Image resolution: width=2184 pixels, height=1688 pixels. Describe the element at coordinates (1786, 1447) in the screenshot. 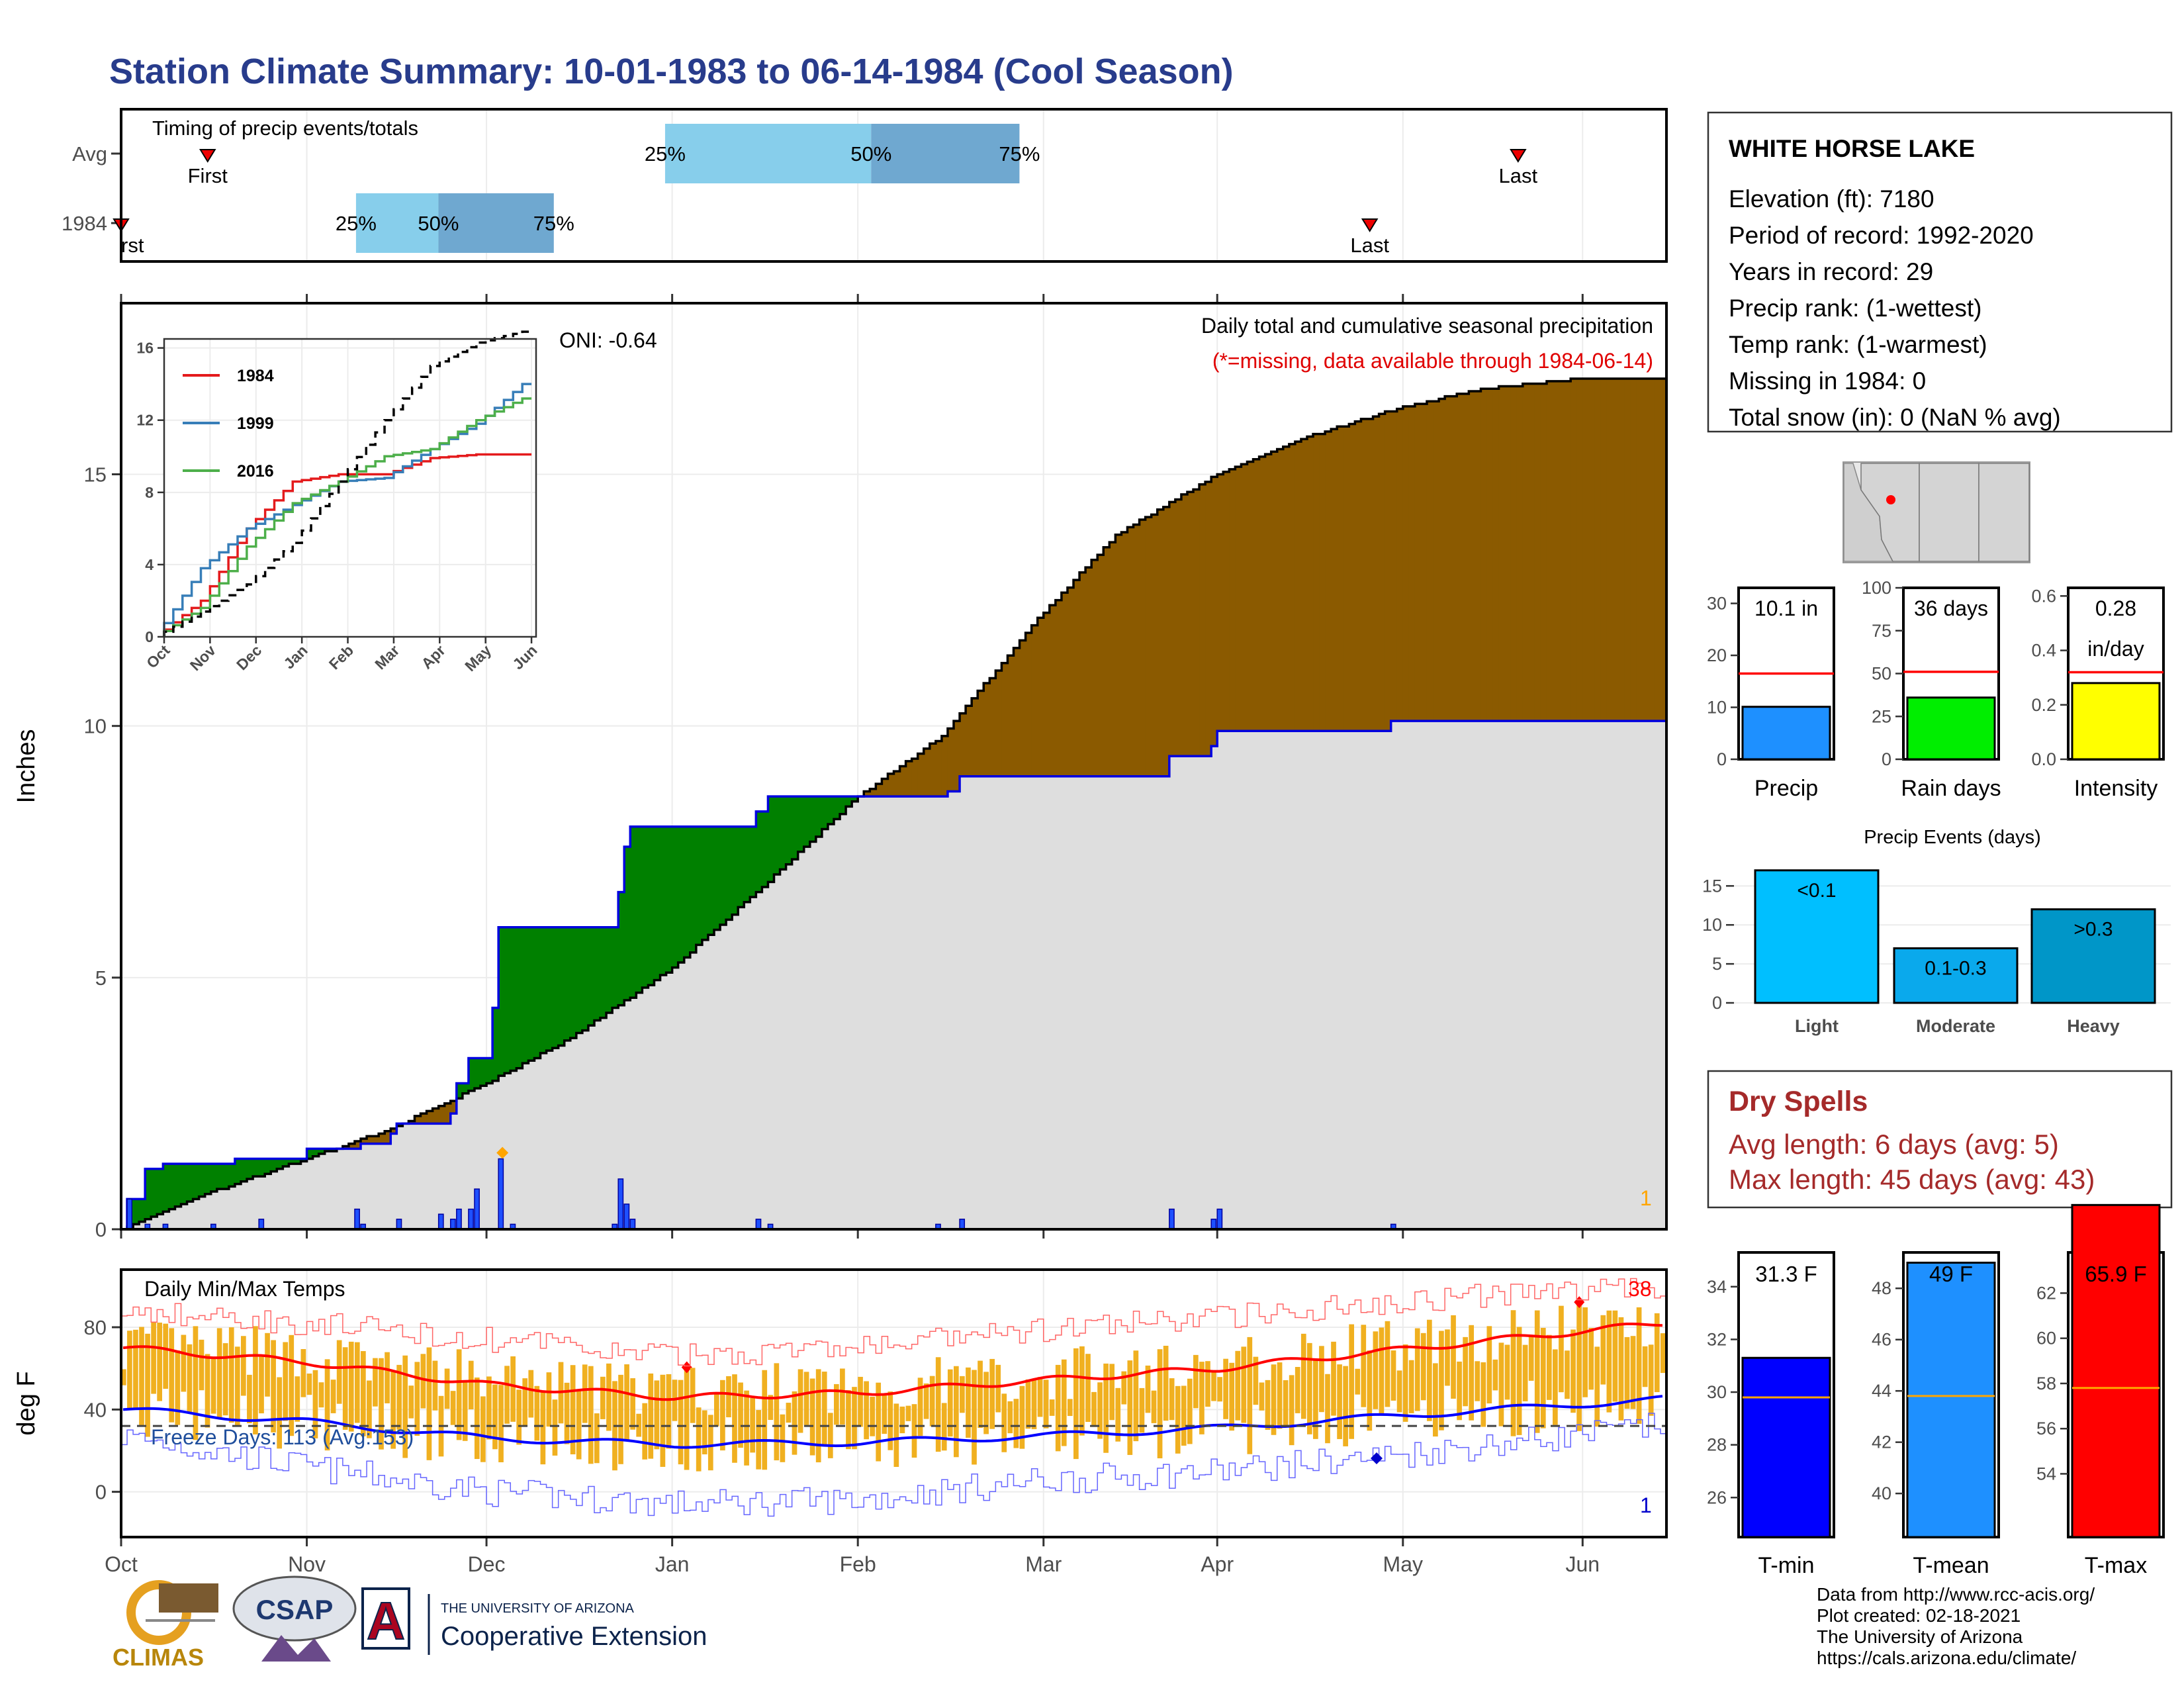

I see `temp-bar-value` at that location.